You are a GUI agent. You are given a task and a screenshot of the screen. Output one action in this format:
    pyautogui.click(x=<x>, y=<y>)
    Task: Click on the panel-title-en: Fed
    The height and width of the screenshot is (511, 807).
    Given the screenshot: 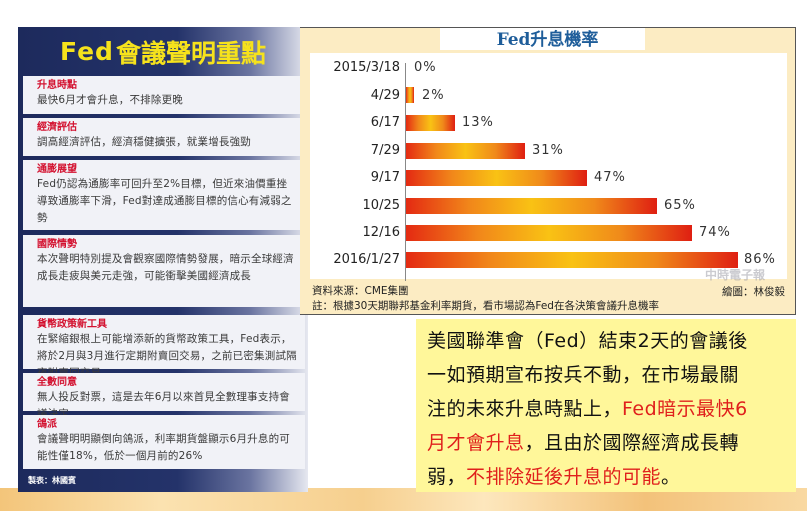 What is the action you would take?
    pyautogui.click(x=87, y=51)
    